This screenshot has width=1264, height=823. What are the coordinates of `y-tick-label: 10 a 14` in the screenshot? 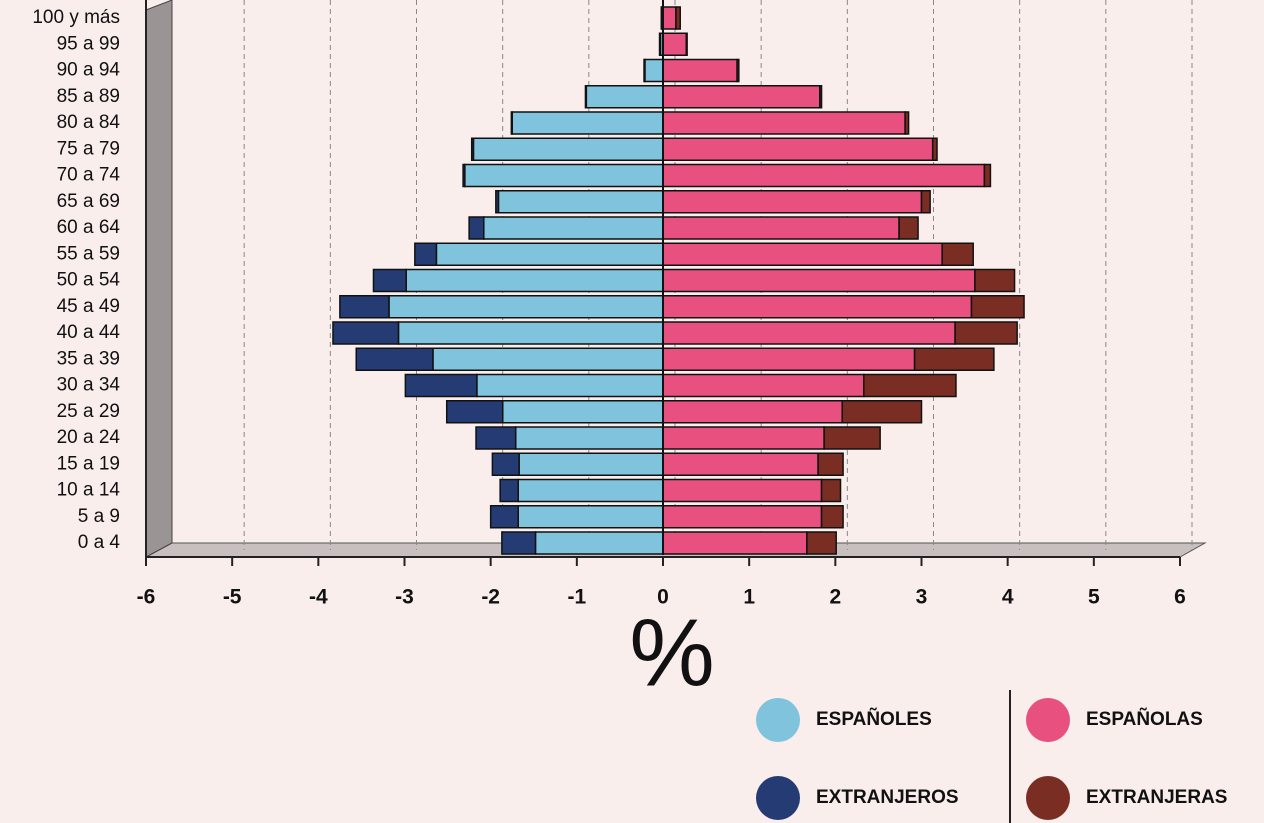 It's located at (89, 490).